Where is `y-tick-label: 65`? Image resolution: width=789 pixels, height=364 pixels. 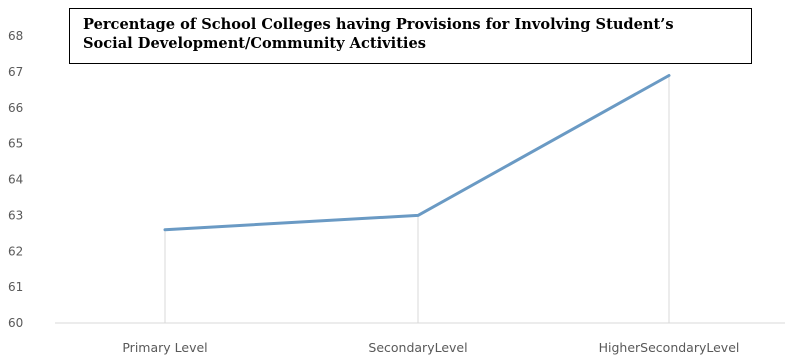
y-tick-label: 65 is located at coordinates (15, 144).